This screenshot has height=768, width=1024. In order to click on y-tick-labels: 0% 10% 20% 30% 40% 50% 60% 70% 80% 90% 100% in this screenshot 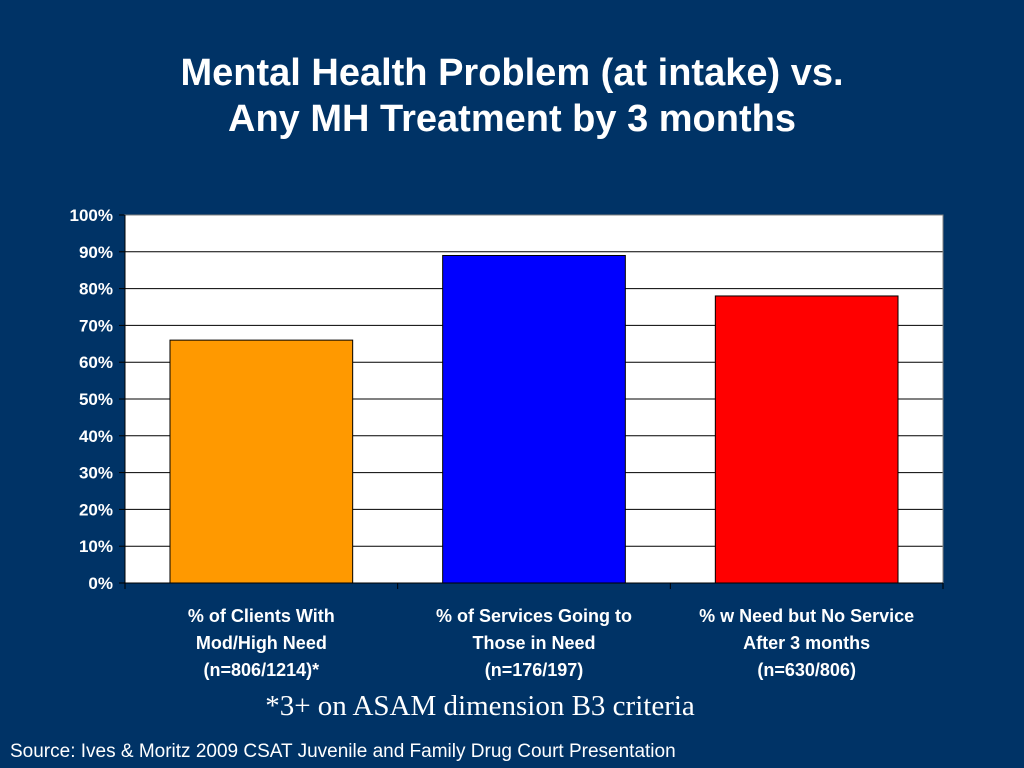, I will do `click(91, 399)`.